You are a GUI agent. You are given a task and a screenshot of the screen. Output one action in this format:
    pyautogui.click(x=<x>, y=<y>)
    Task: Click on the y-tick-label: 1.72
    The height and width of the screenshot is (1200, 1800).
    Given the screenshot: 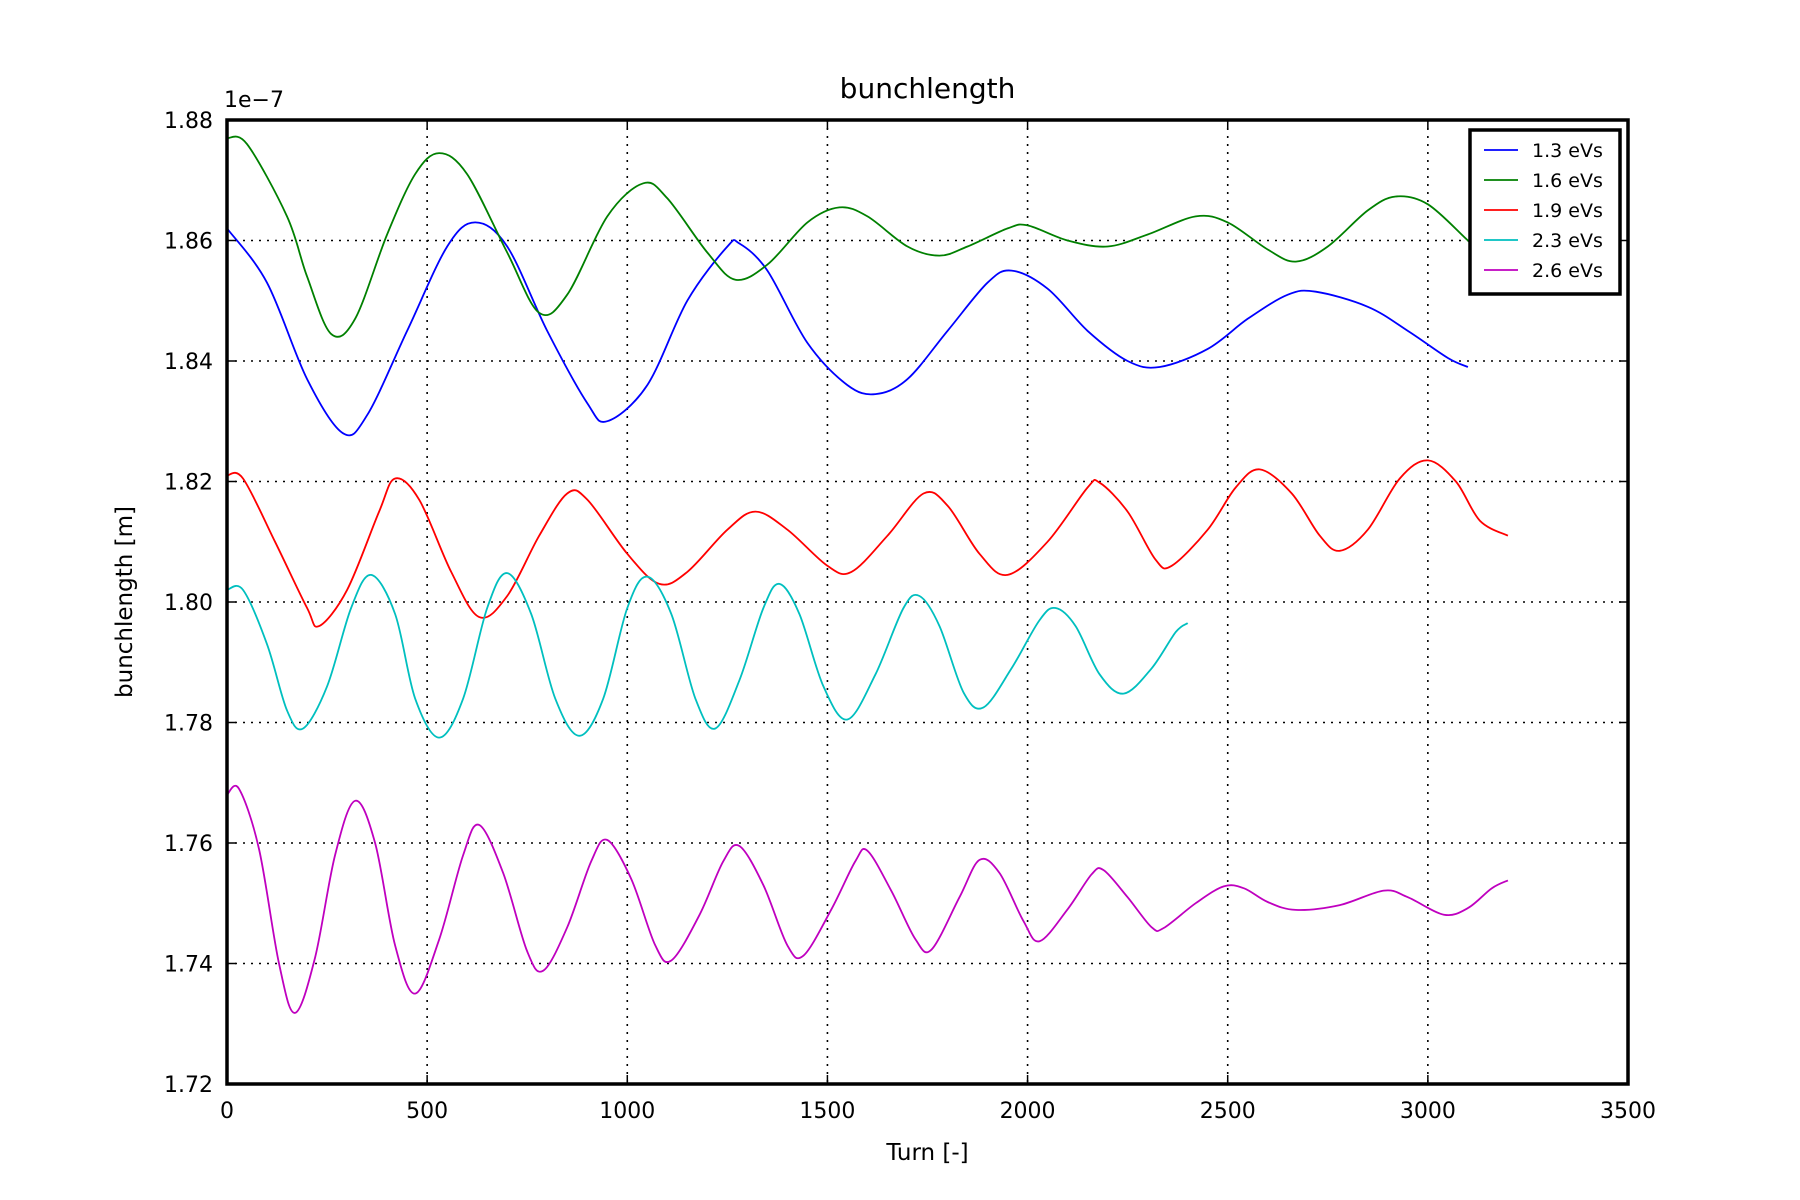 What is the action you would take?
    pyautogui.click(x=188, y=1085)
    